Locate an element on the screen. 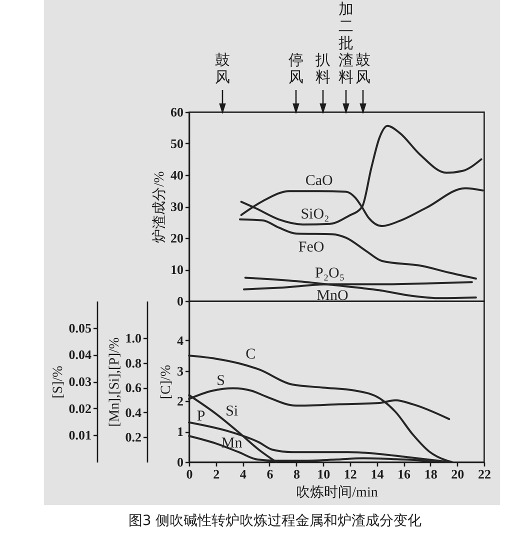  x-tick-label: 12 is located at coordinates (350, 474).